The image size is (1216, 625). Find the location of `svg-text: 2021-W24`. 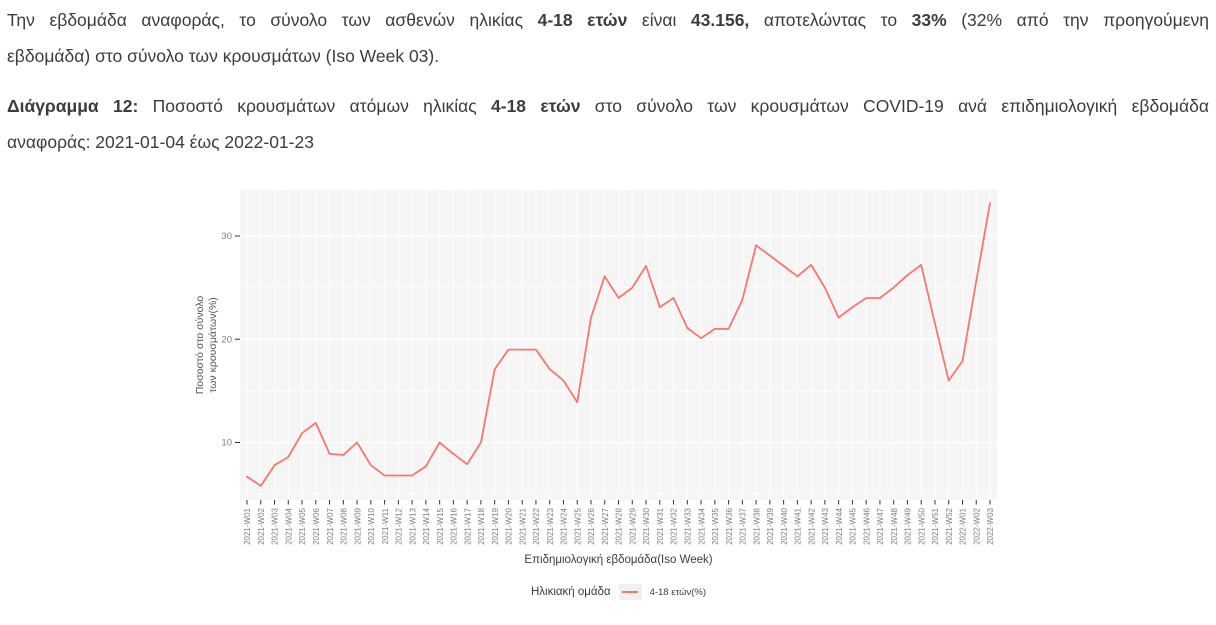

svg-text: 2021-W24 is located at coordinates (564, 525).